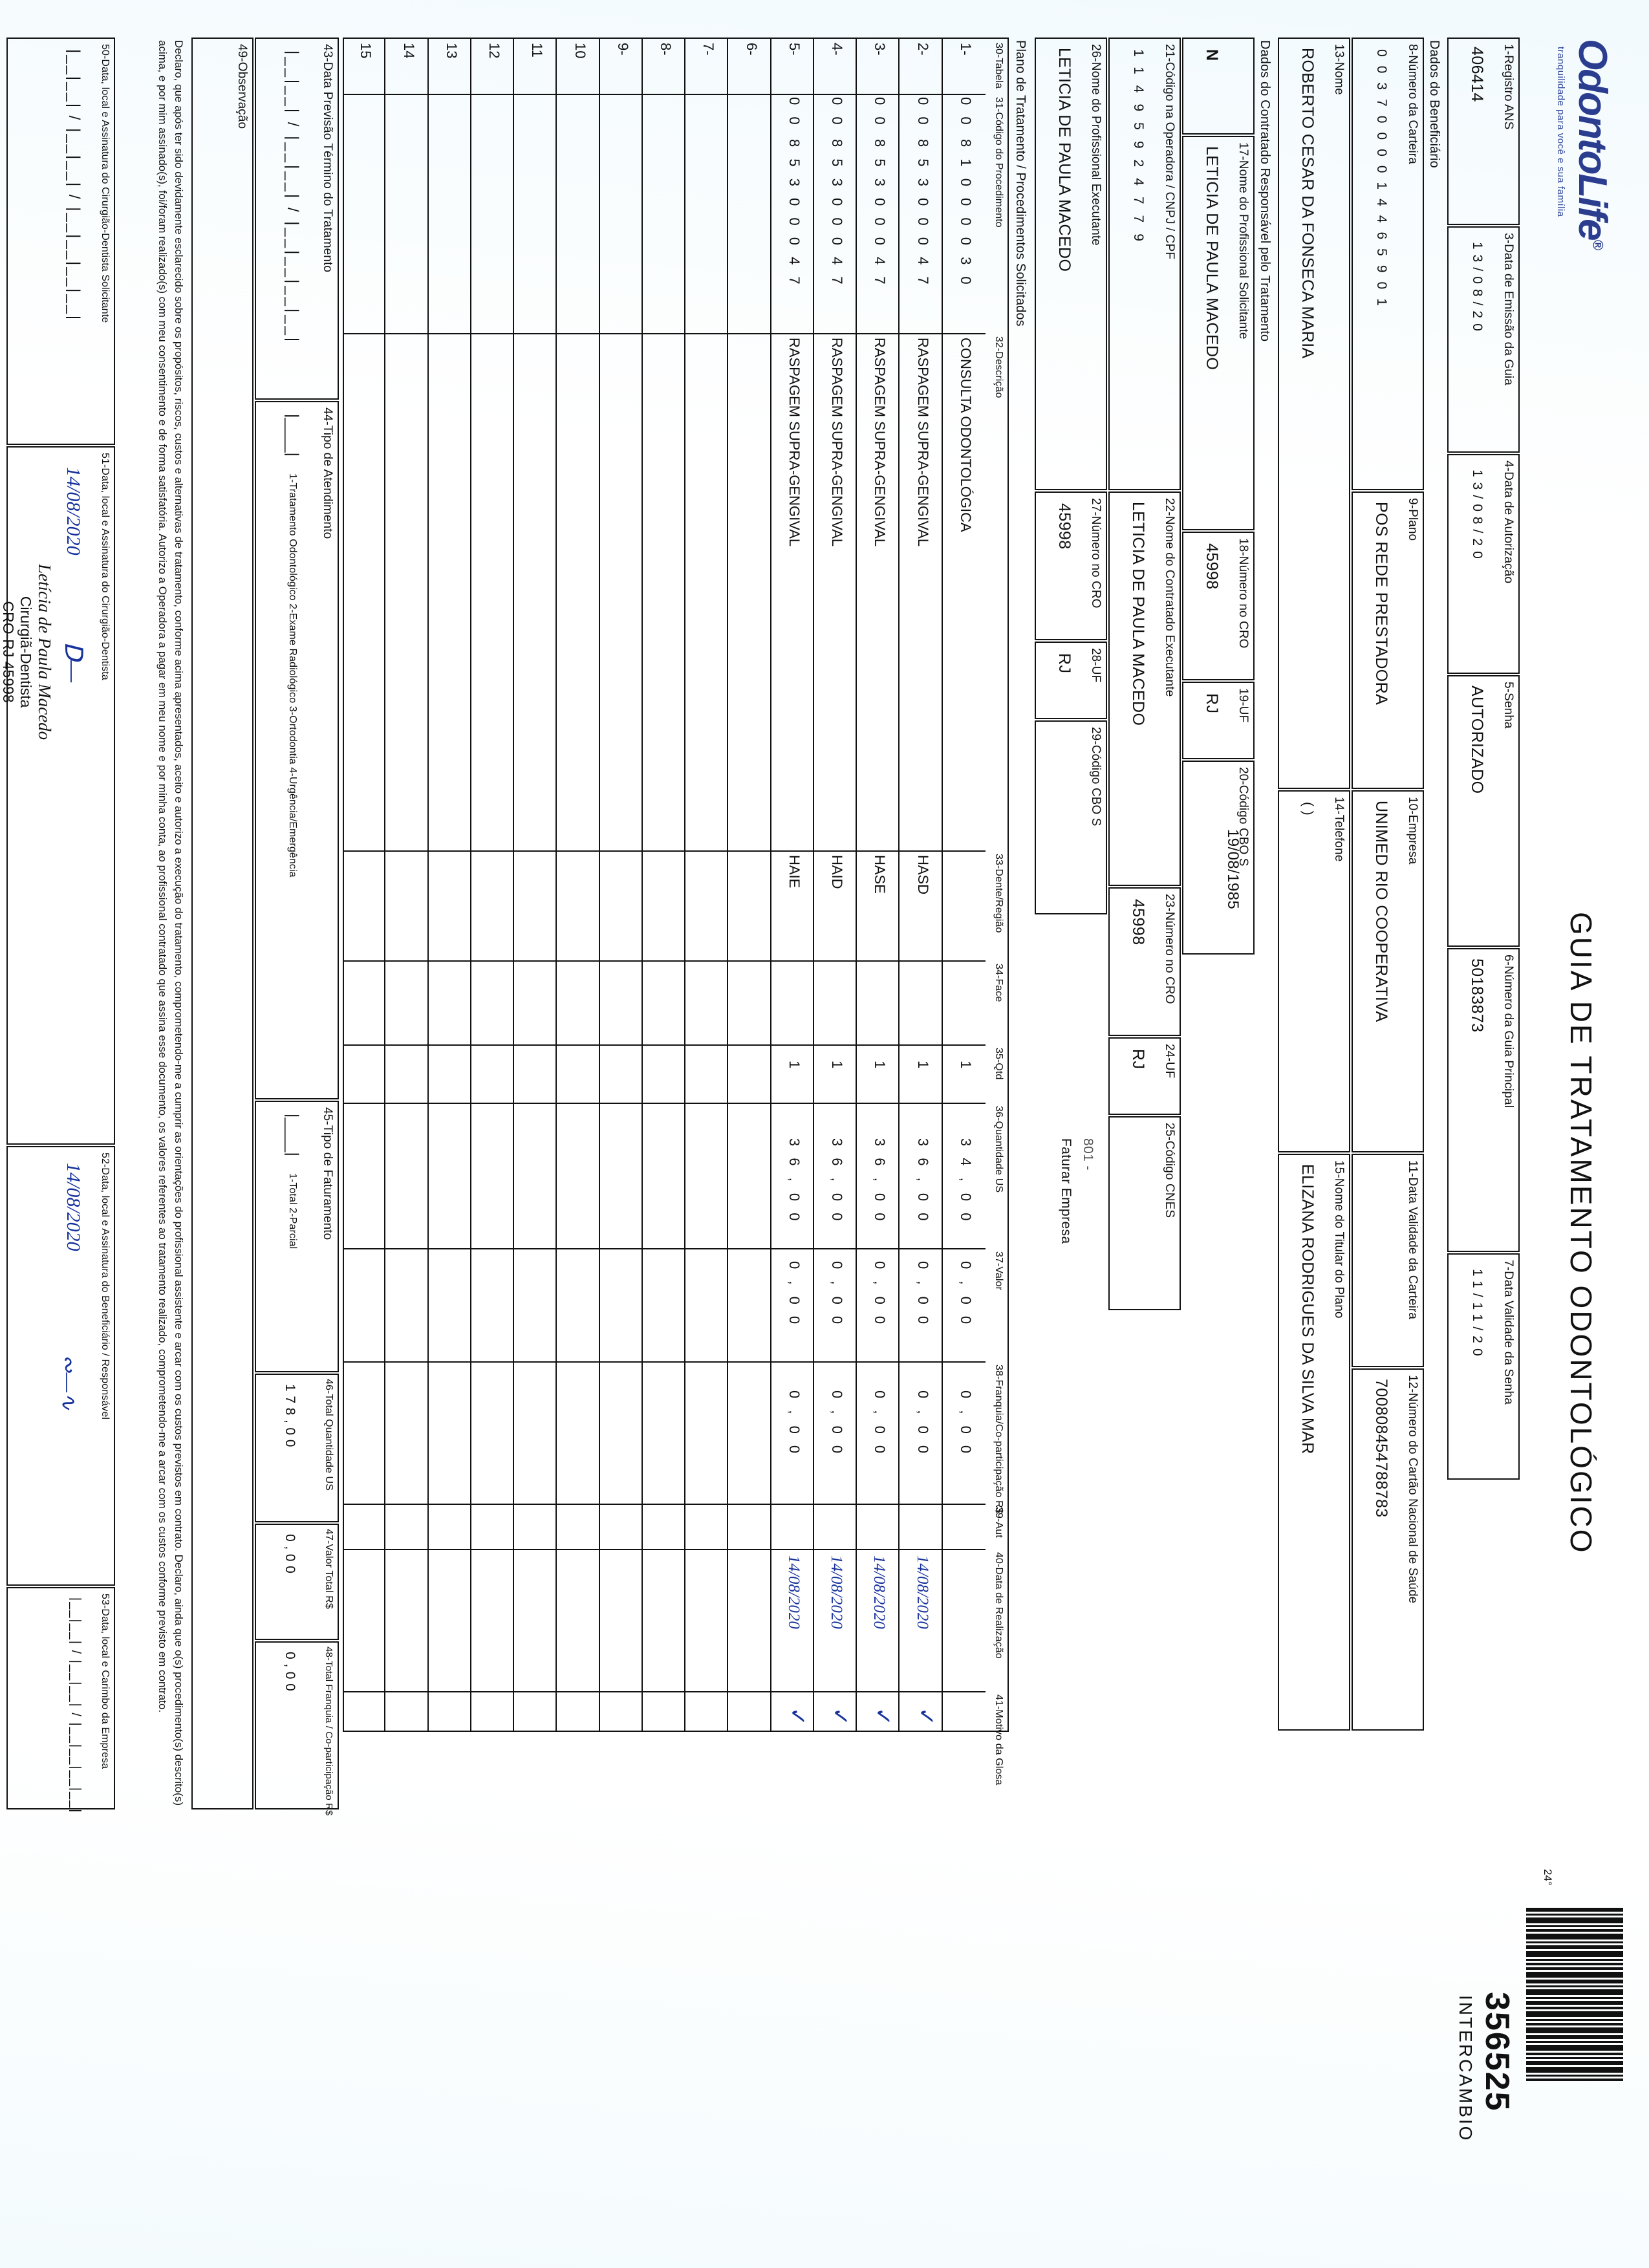  What do you see at coordinates (1064, 663) in the screenshot?
I see `field-28-value: RJ` at bounding box center [1064, 663].